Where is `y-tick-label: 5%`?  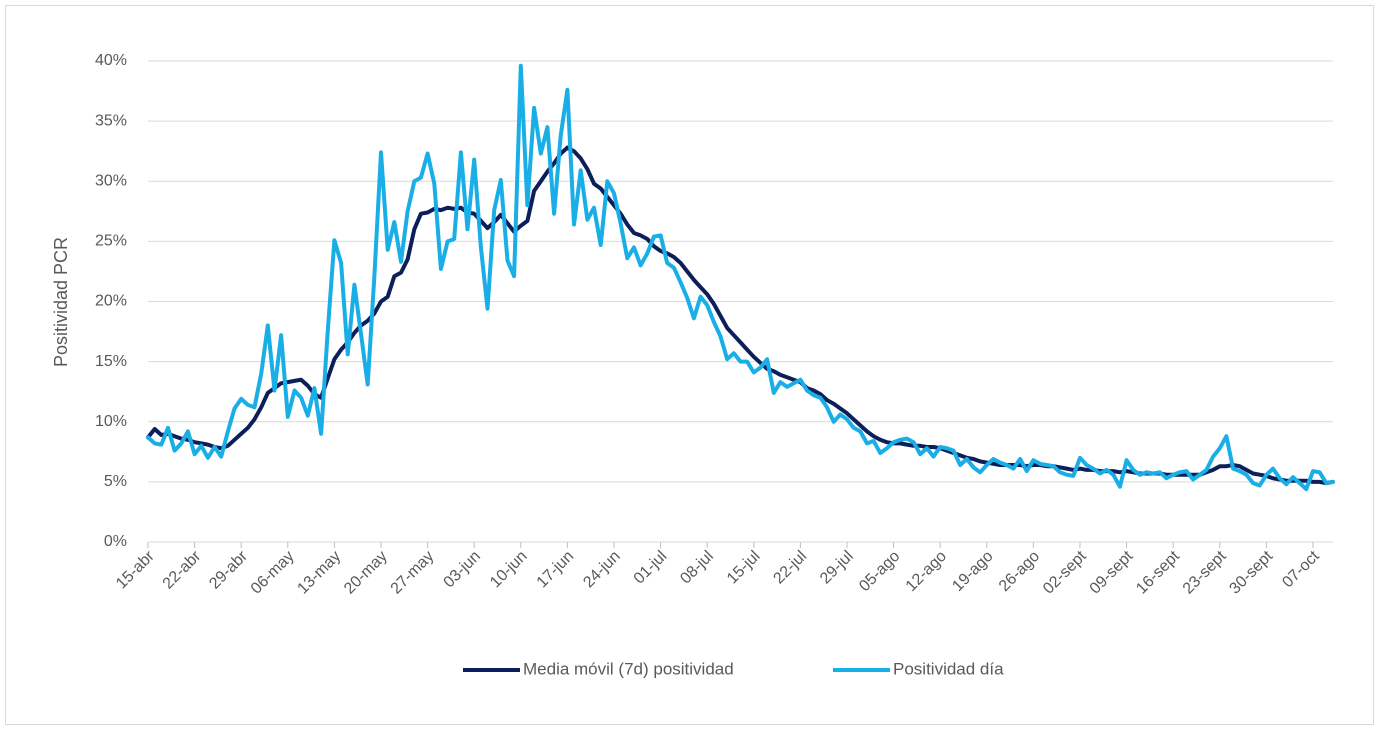
y-tick-label: 5% is located at coordinates (115, 481).